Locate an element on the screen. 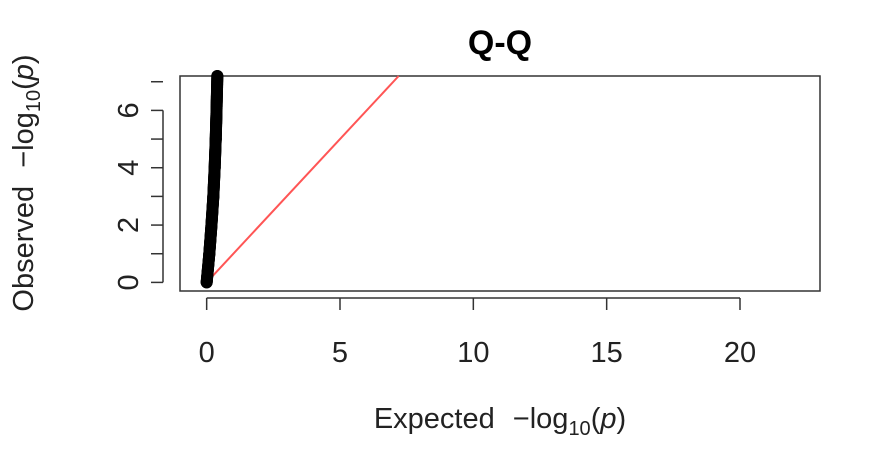 Image resolution: width=891 pixels, height=455 pixels. y-axis-label-var: p is located at coordinates (24, 72).